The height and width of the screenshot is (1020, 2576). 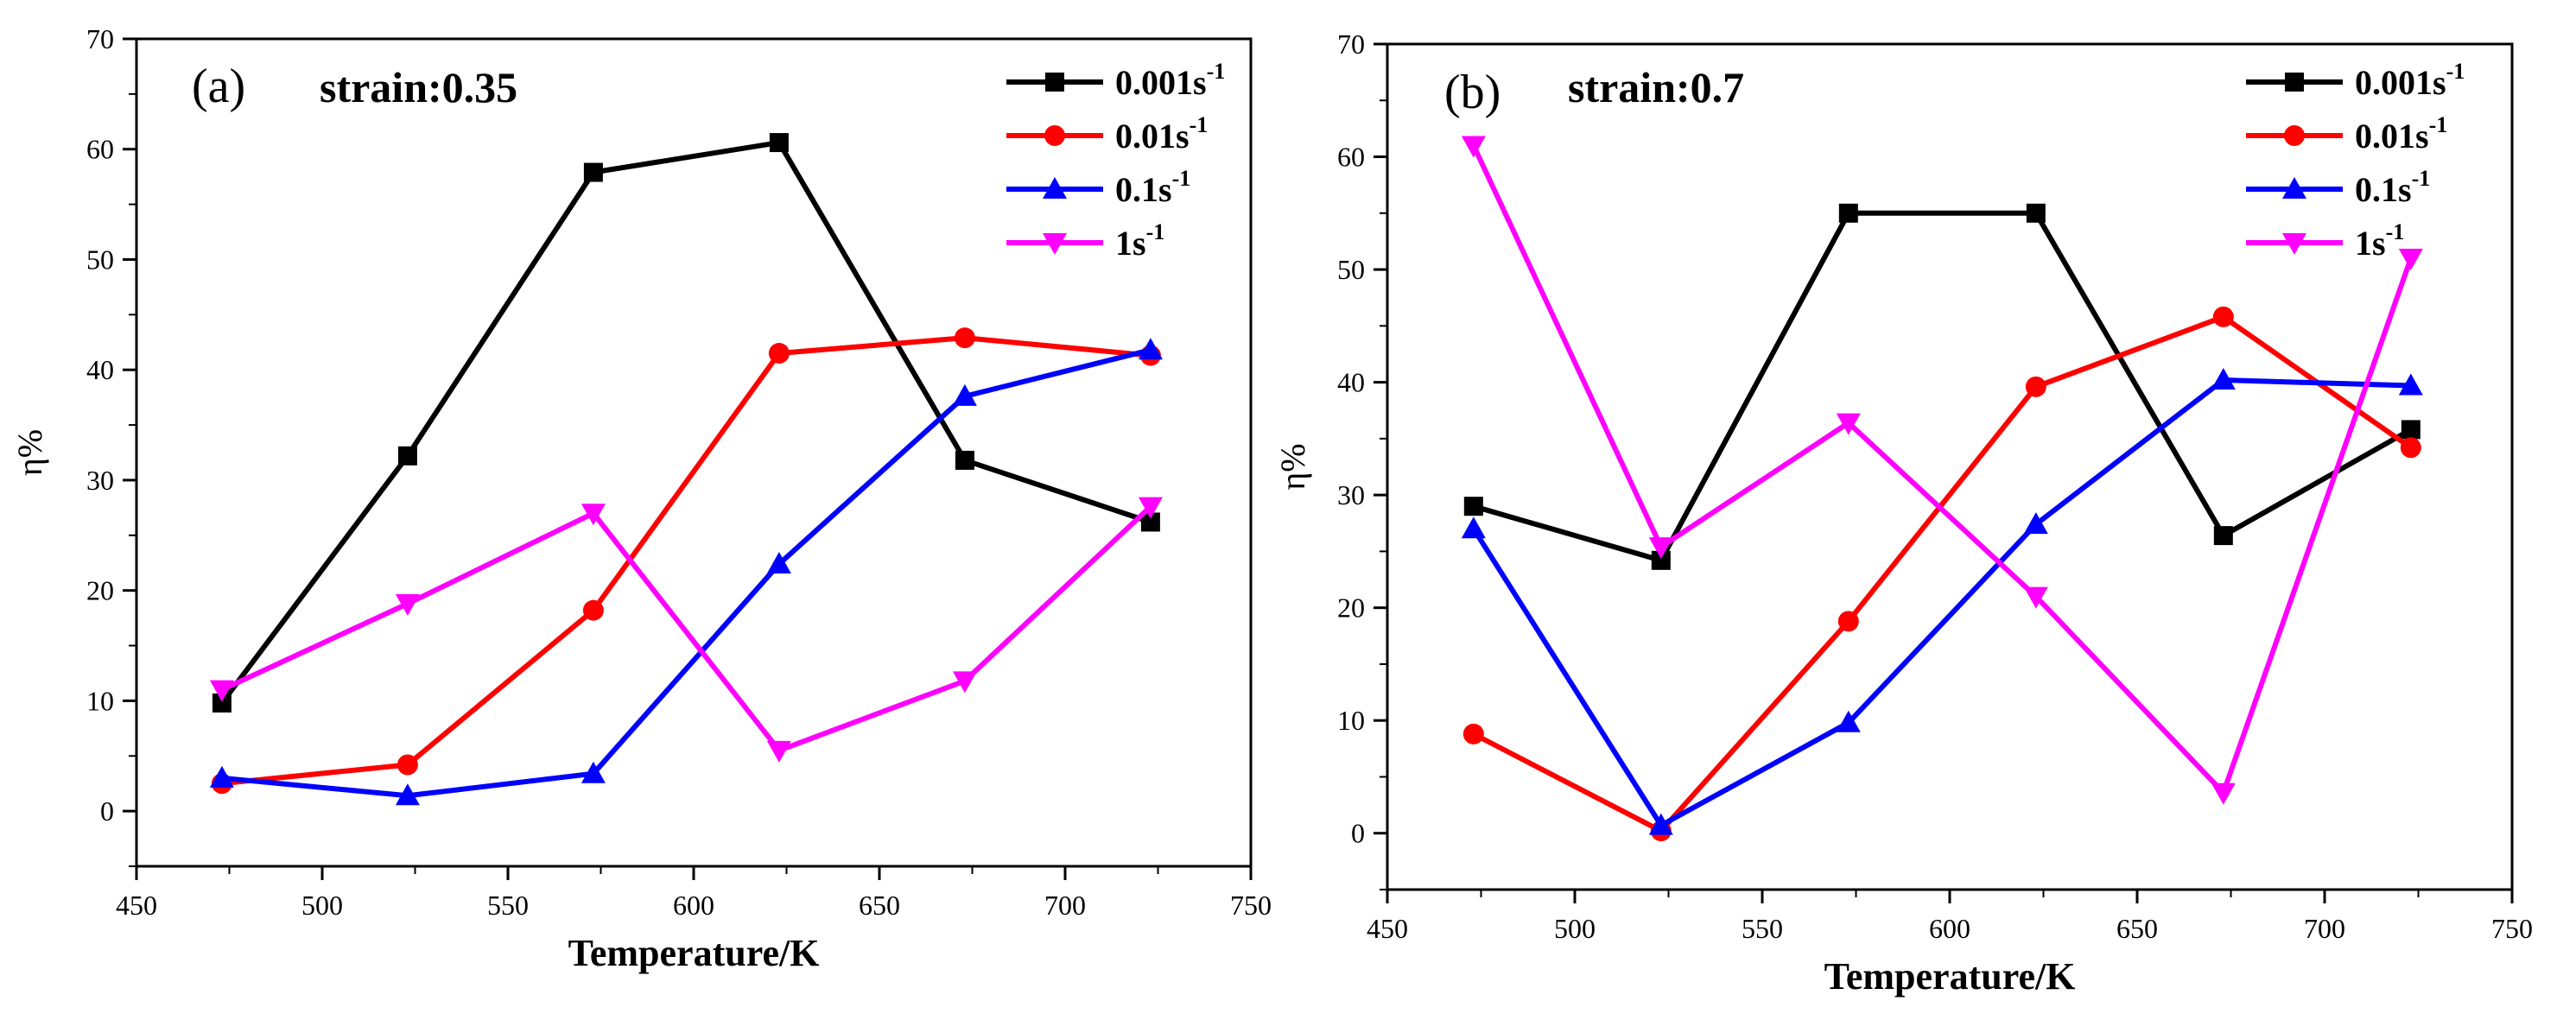 What do you see at coordinates (1292, 467) in the screenshot?
I see `y-axis-title: η%` at bounding box center [1292, 467].